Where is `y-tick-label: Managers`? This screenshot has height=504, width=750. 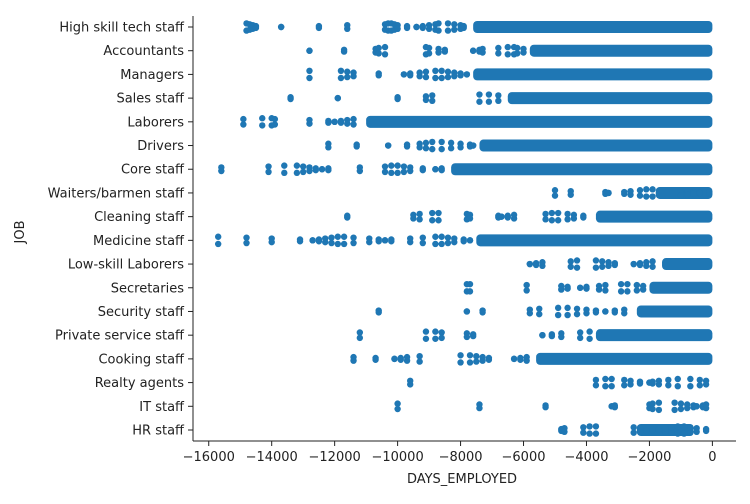
y-tick-label: Managers is located at coordinates (152, 75).